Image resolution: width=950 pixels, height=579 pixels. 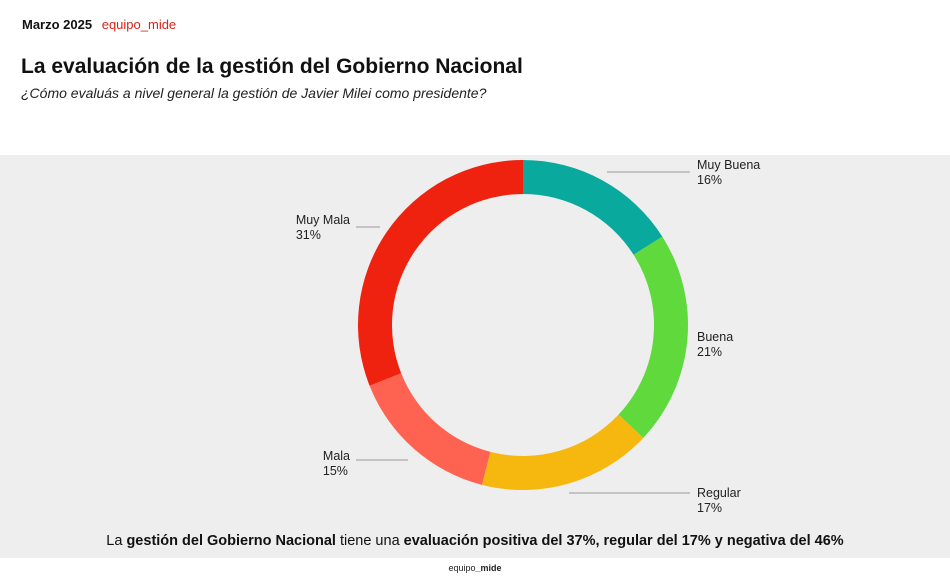 What do you see at coordinates (231, 541) in the screenshot?
I see `summary-bold-1: gestión del Gobierno Nacional` at bounding box center [231, 541].